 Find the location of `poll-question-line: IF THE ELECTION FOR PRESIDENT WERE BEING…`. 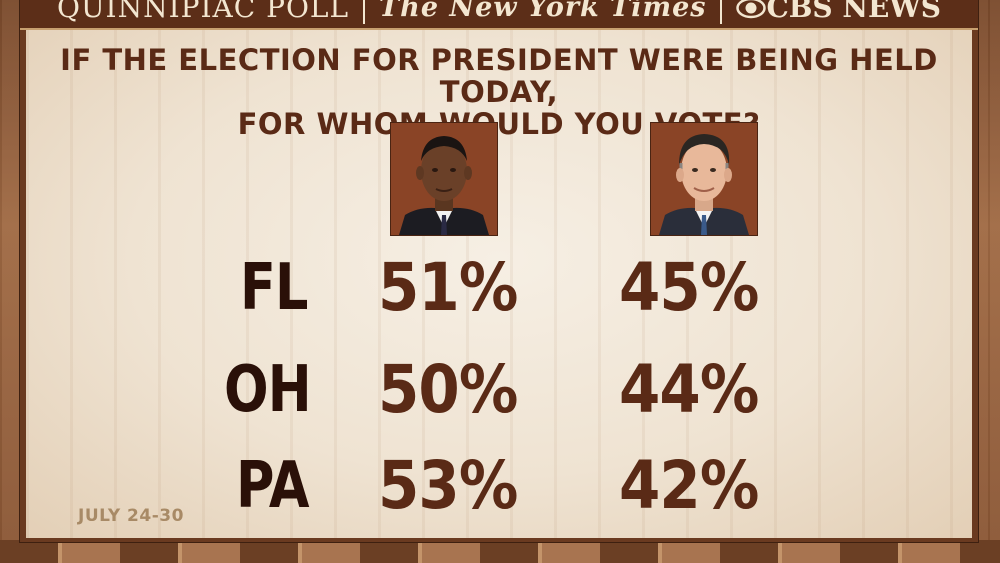

poll-question-line: IF THE ELECTION FOR PRESIDENT WERE BEING… is located at coordinates (499, 76).